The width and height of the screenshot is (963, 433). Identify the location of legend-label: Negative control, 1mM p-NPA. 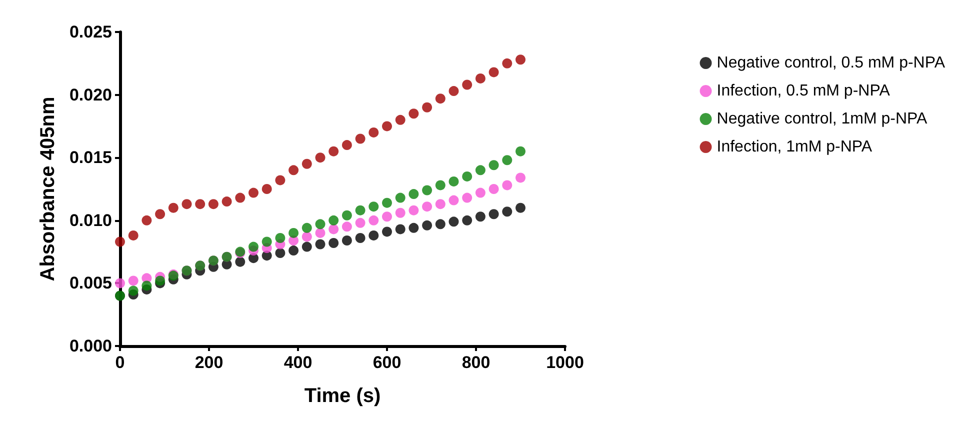
(822, 119).